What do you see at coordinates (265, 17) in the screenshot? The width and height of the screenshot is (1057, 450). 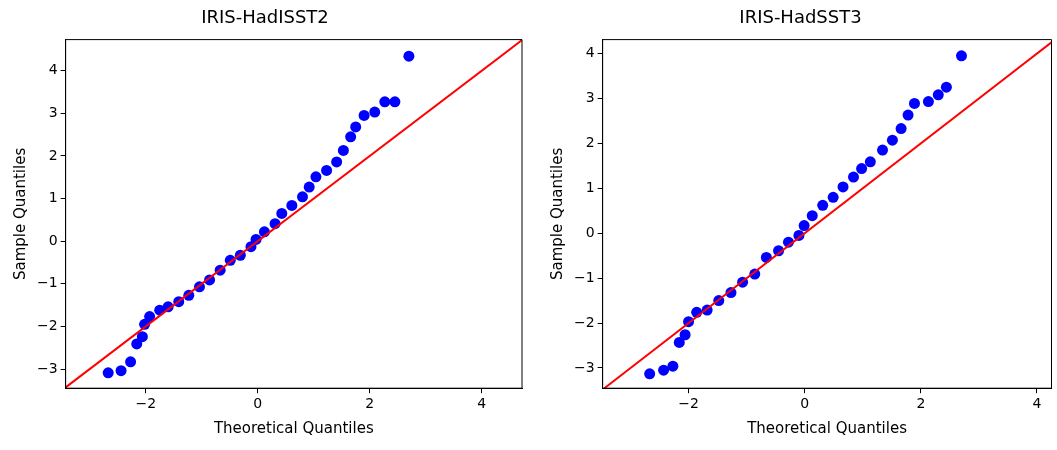 I see `chart-title: IRIS-HadISST2` at bounding box center [265, 17].